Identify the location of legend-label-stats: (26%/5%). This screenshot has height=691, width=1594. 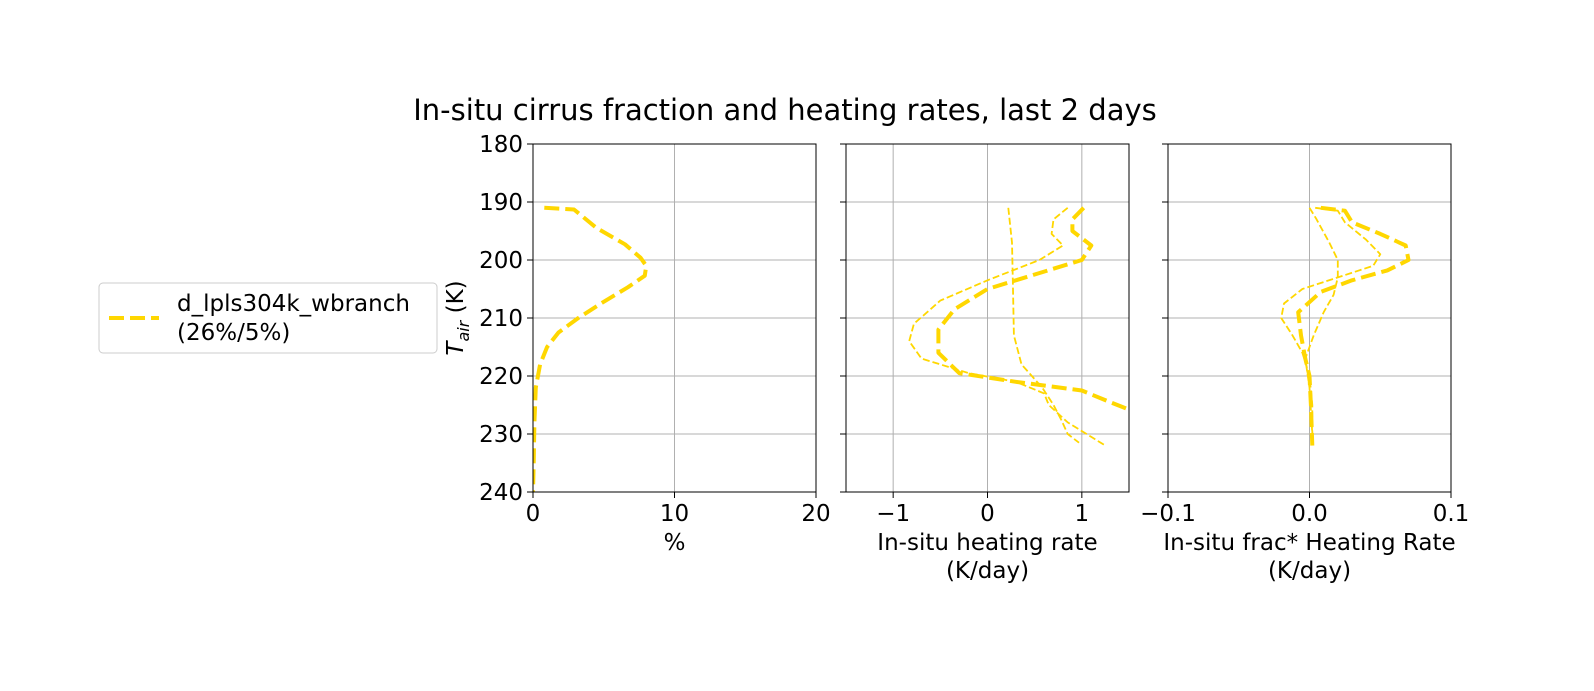
(233, 333).